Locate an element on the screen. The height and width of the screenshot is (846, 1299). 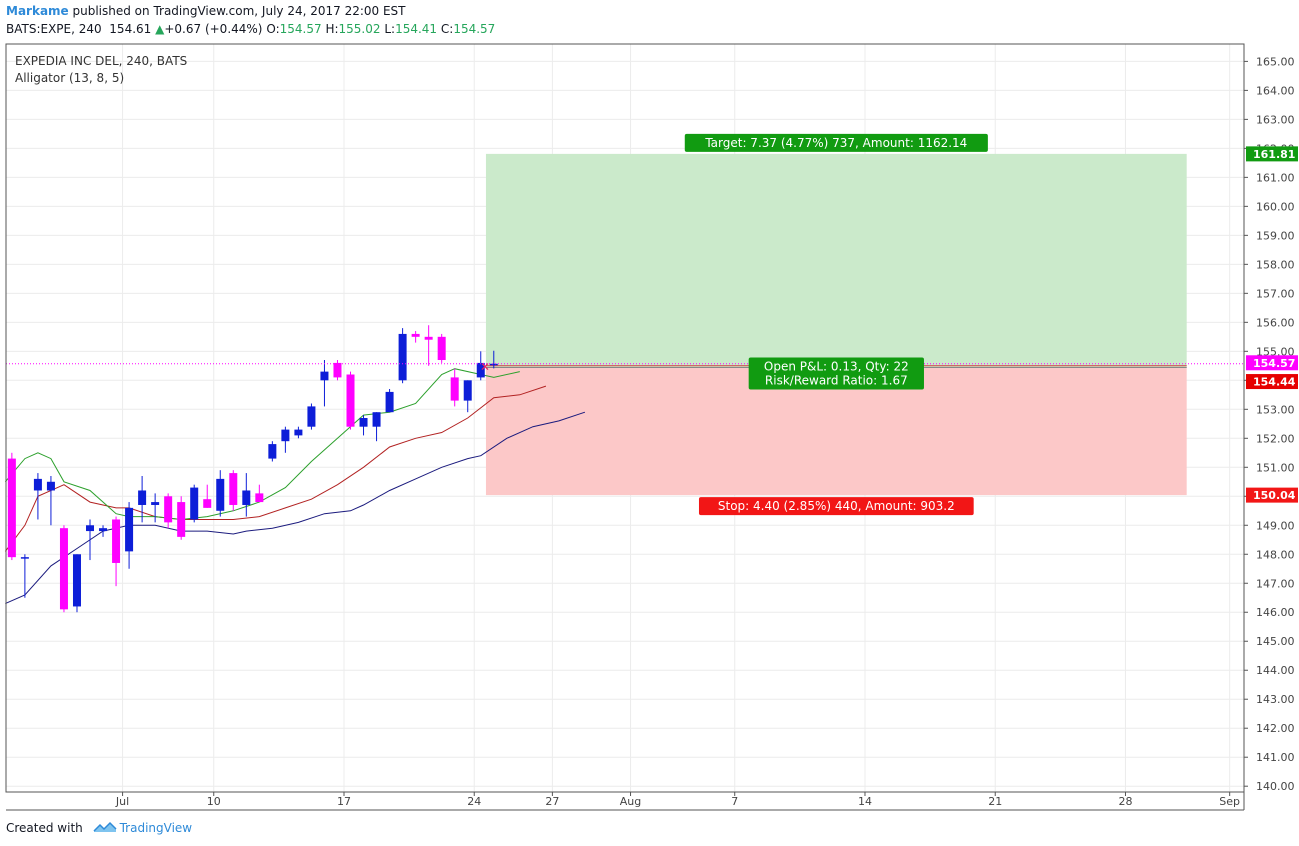
price-tick-label: 156.00 is located at coordinates (1275, 322).